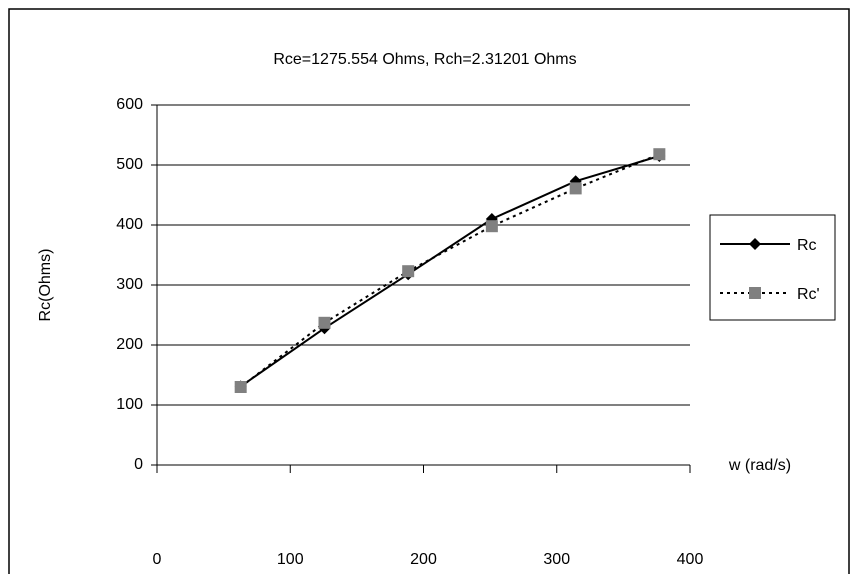  I want to click on y-tick-label: 0, so click(138, 464).